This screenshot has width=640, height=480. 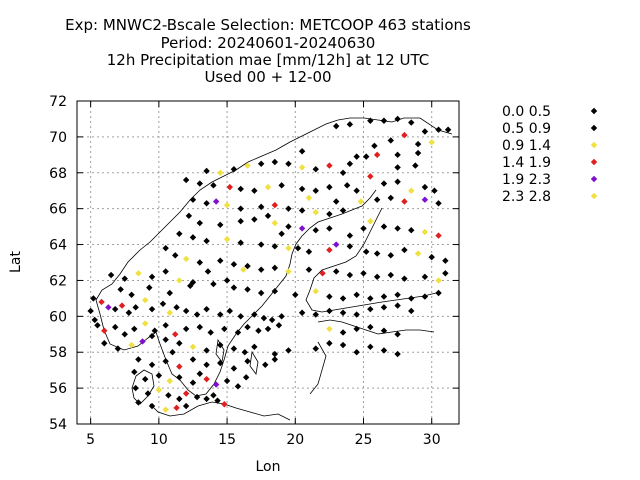 What do you see at coordinates (594, 162) in the screenshot?
I see `legend-marker` at bounding box center [594, 162].